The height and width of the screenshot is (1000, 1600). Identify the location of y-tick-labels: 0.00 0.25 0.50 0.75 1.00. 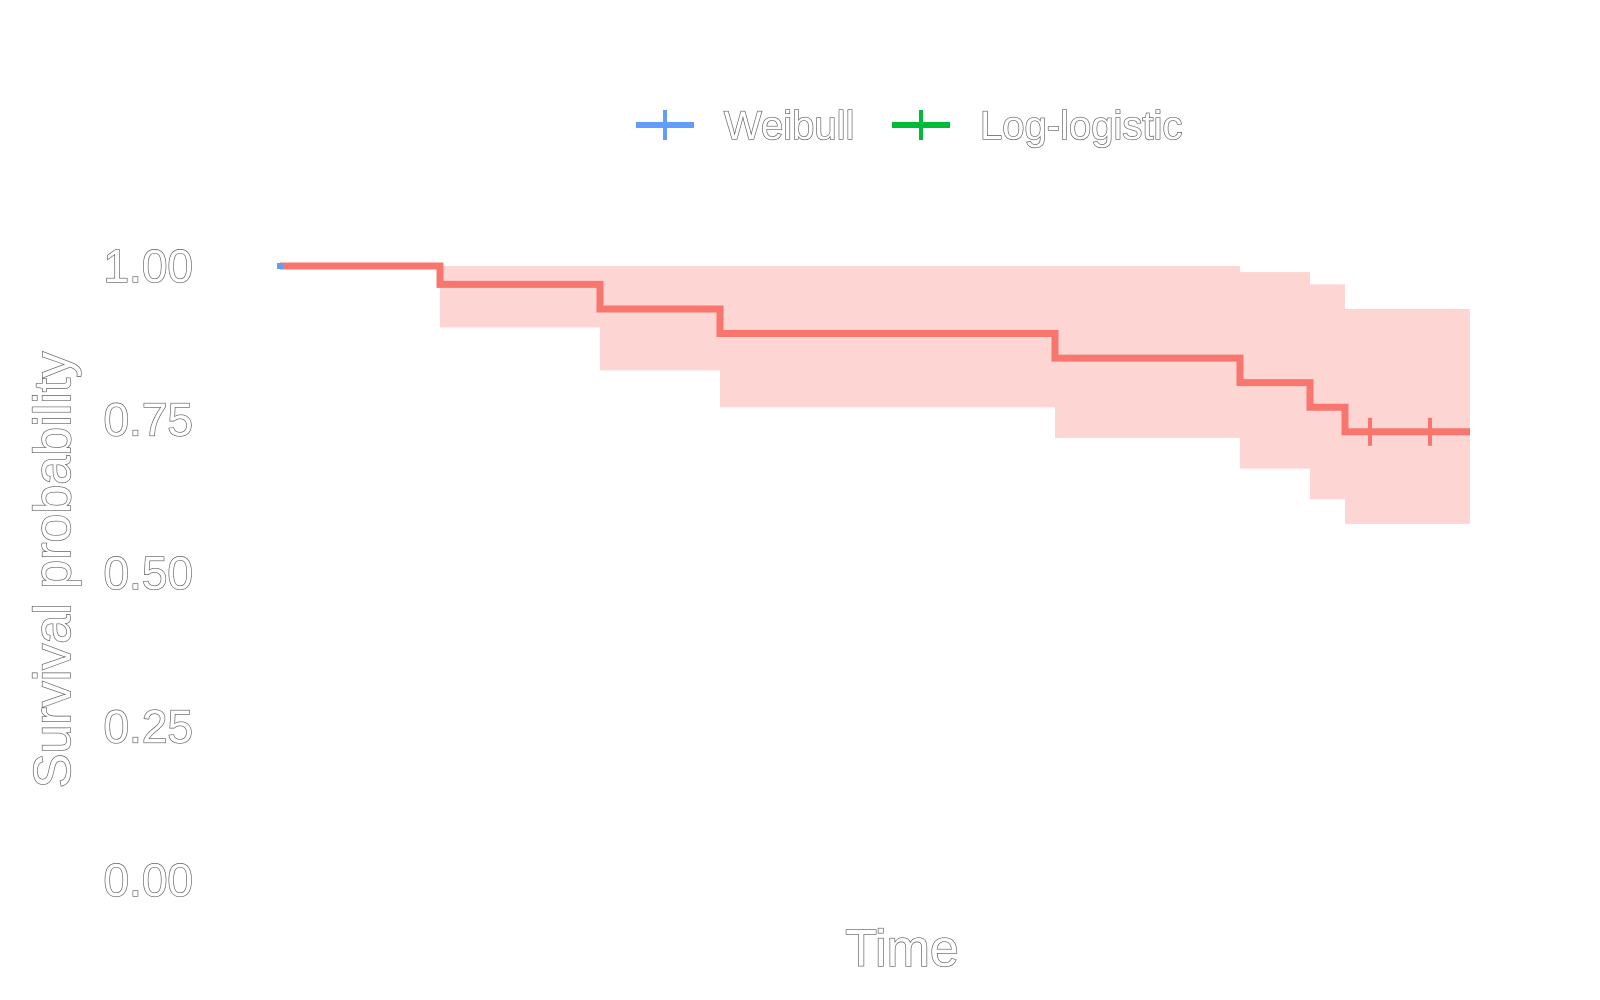
(148, 572).